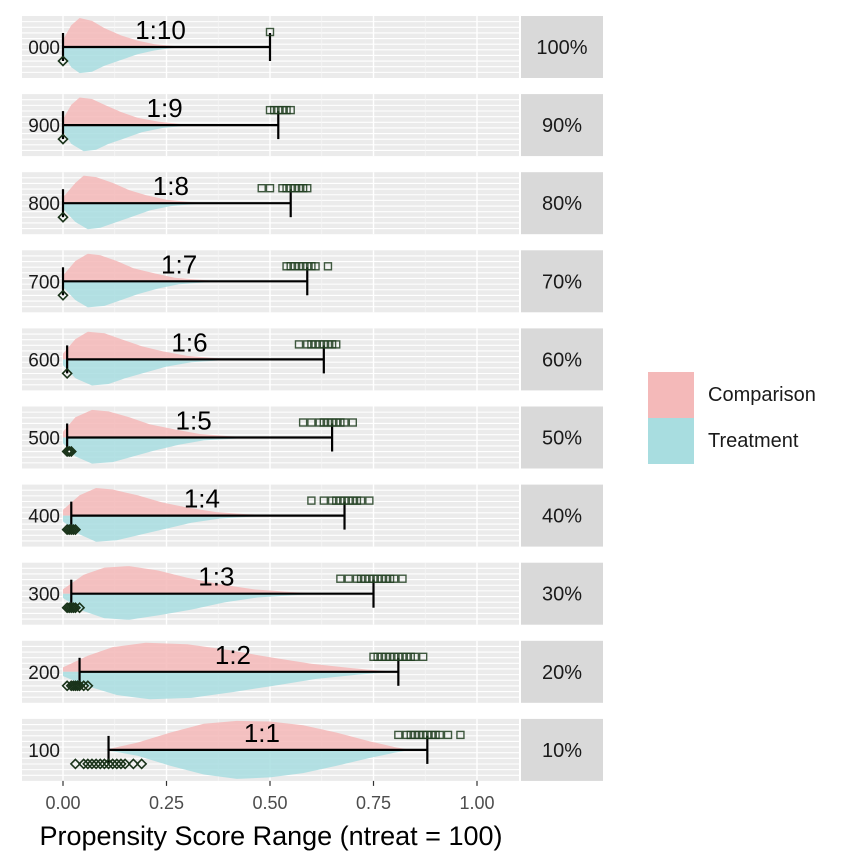 This screenshot has height=864, width=864. I want to click on facet-strip-label: 20%, so click(562, 673).